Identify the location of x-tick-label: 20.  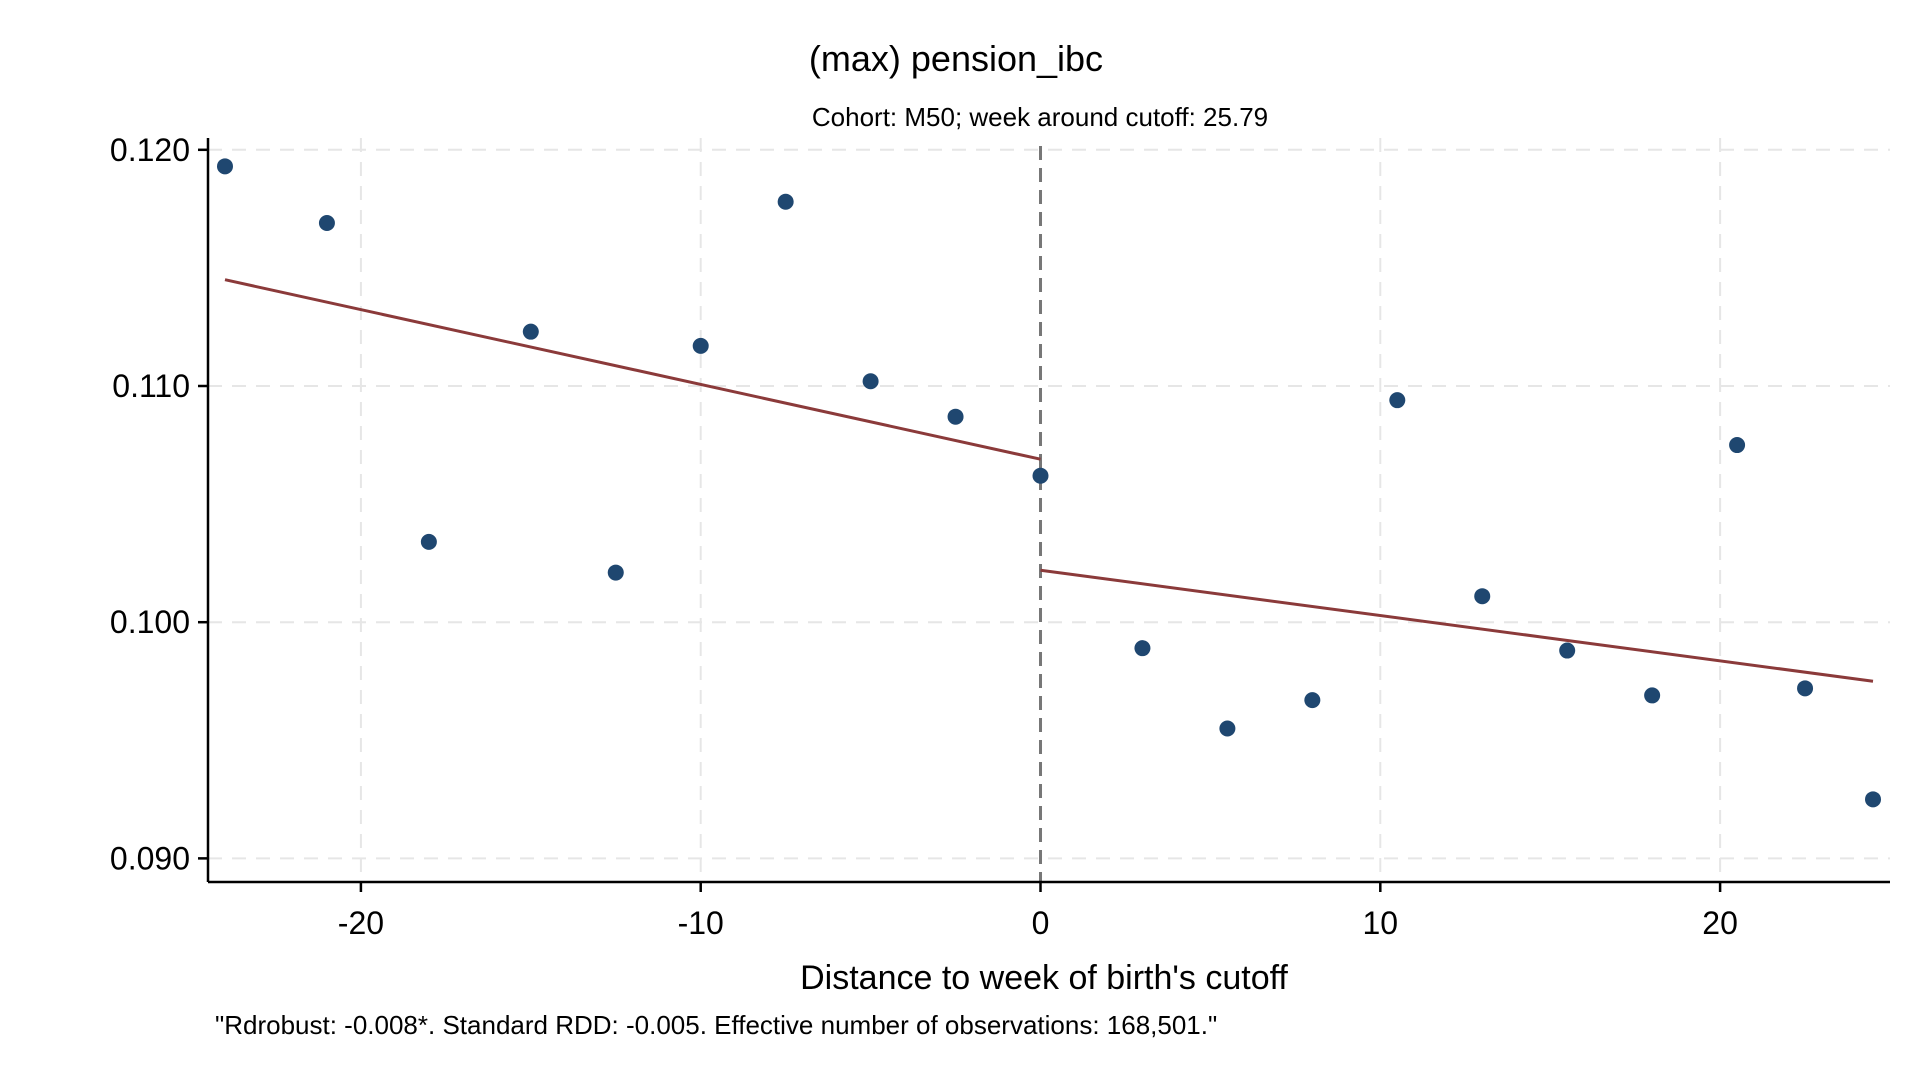
(1720, 923).